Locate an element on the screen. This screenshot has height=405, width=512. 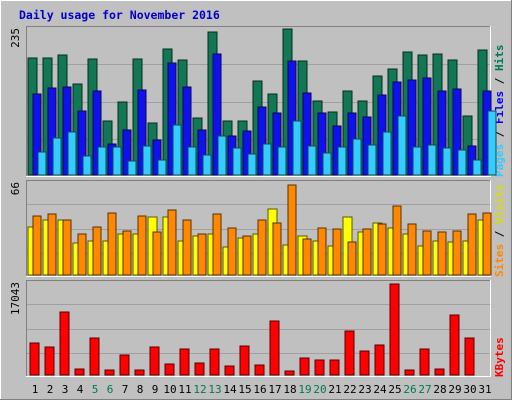
x-tick-label-day-16: 16 is located at coordinates (259, 389).